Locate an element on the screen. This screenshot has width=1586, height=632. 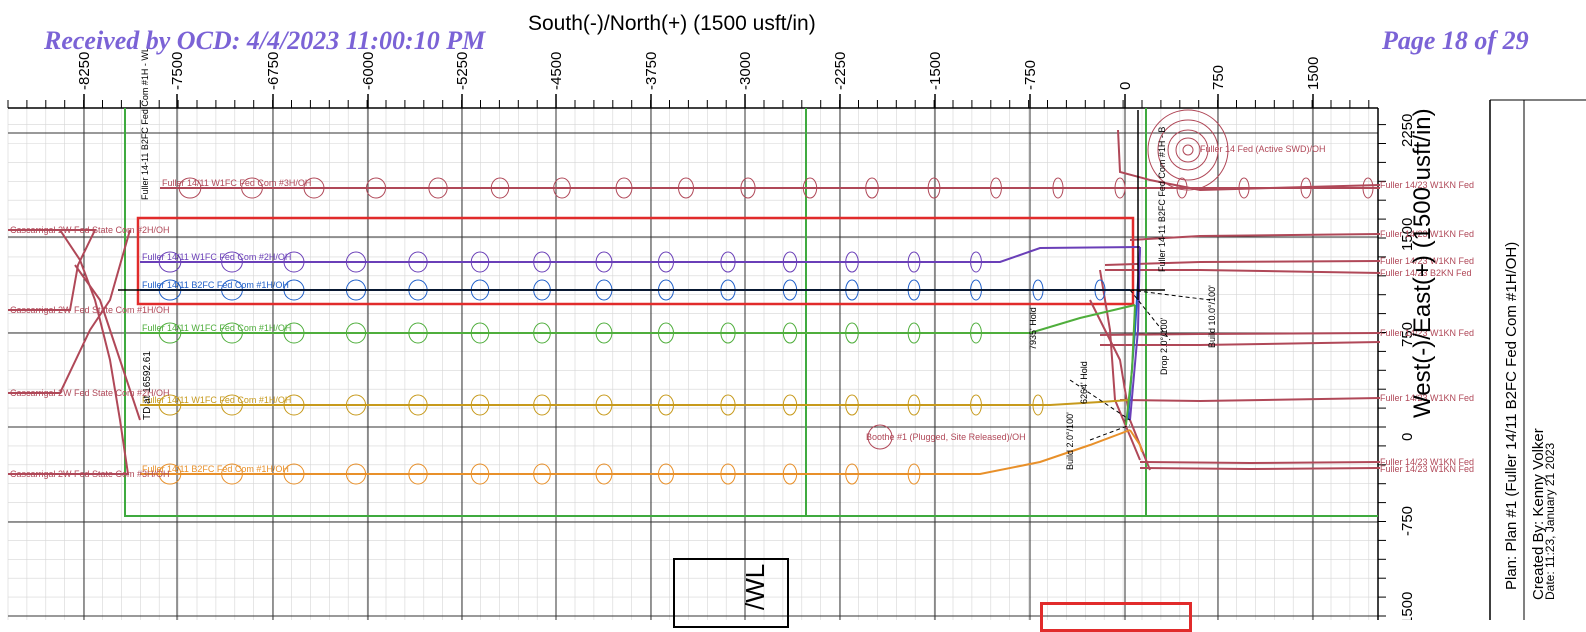
top-tick-label: -4500 is located at coordinates (556, 71).